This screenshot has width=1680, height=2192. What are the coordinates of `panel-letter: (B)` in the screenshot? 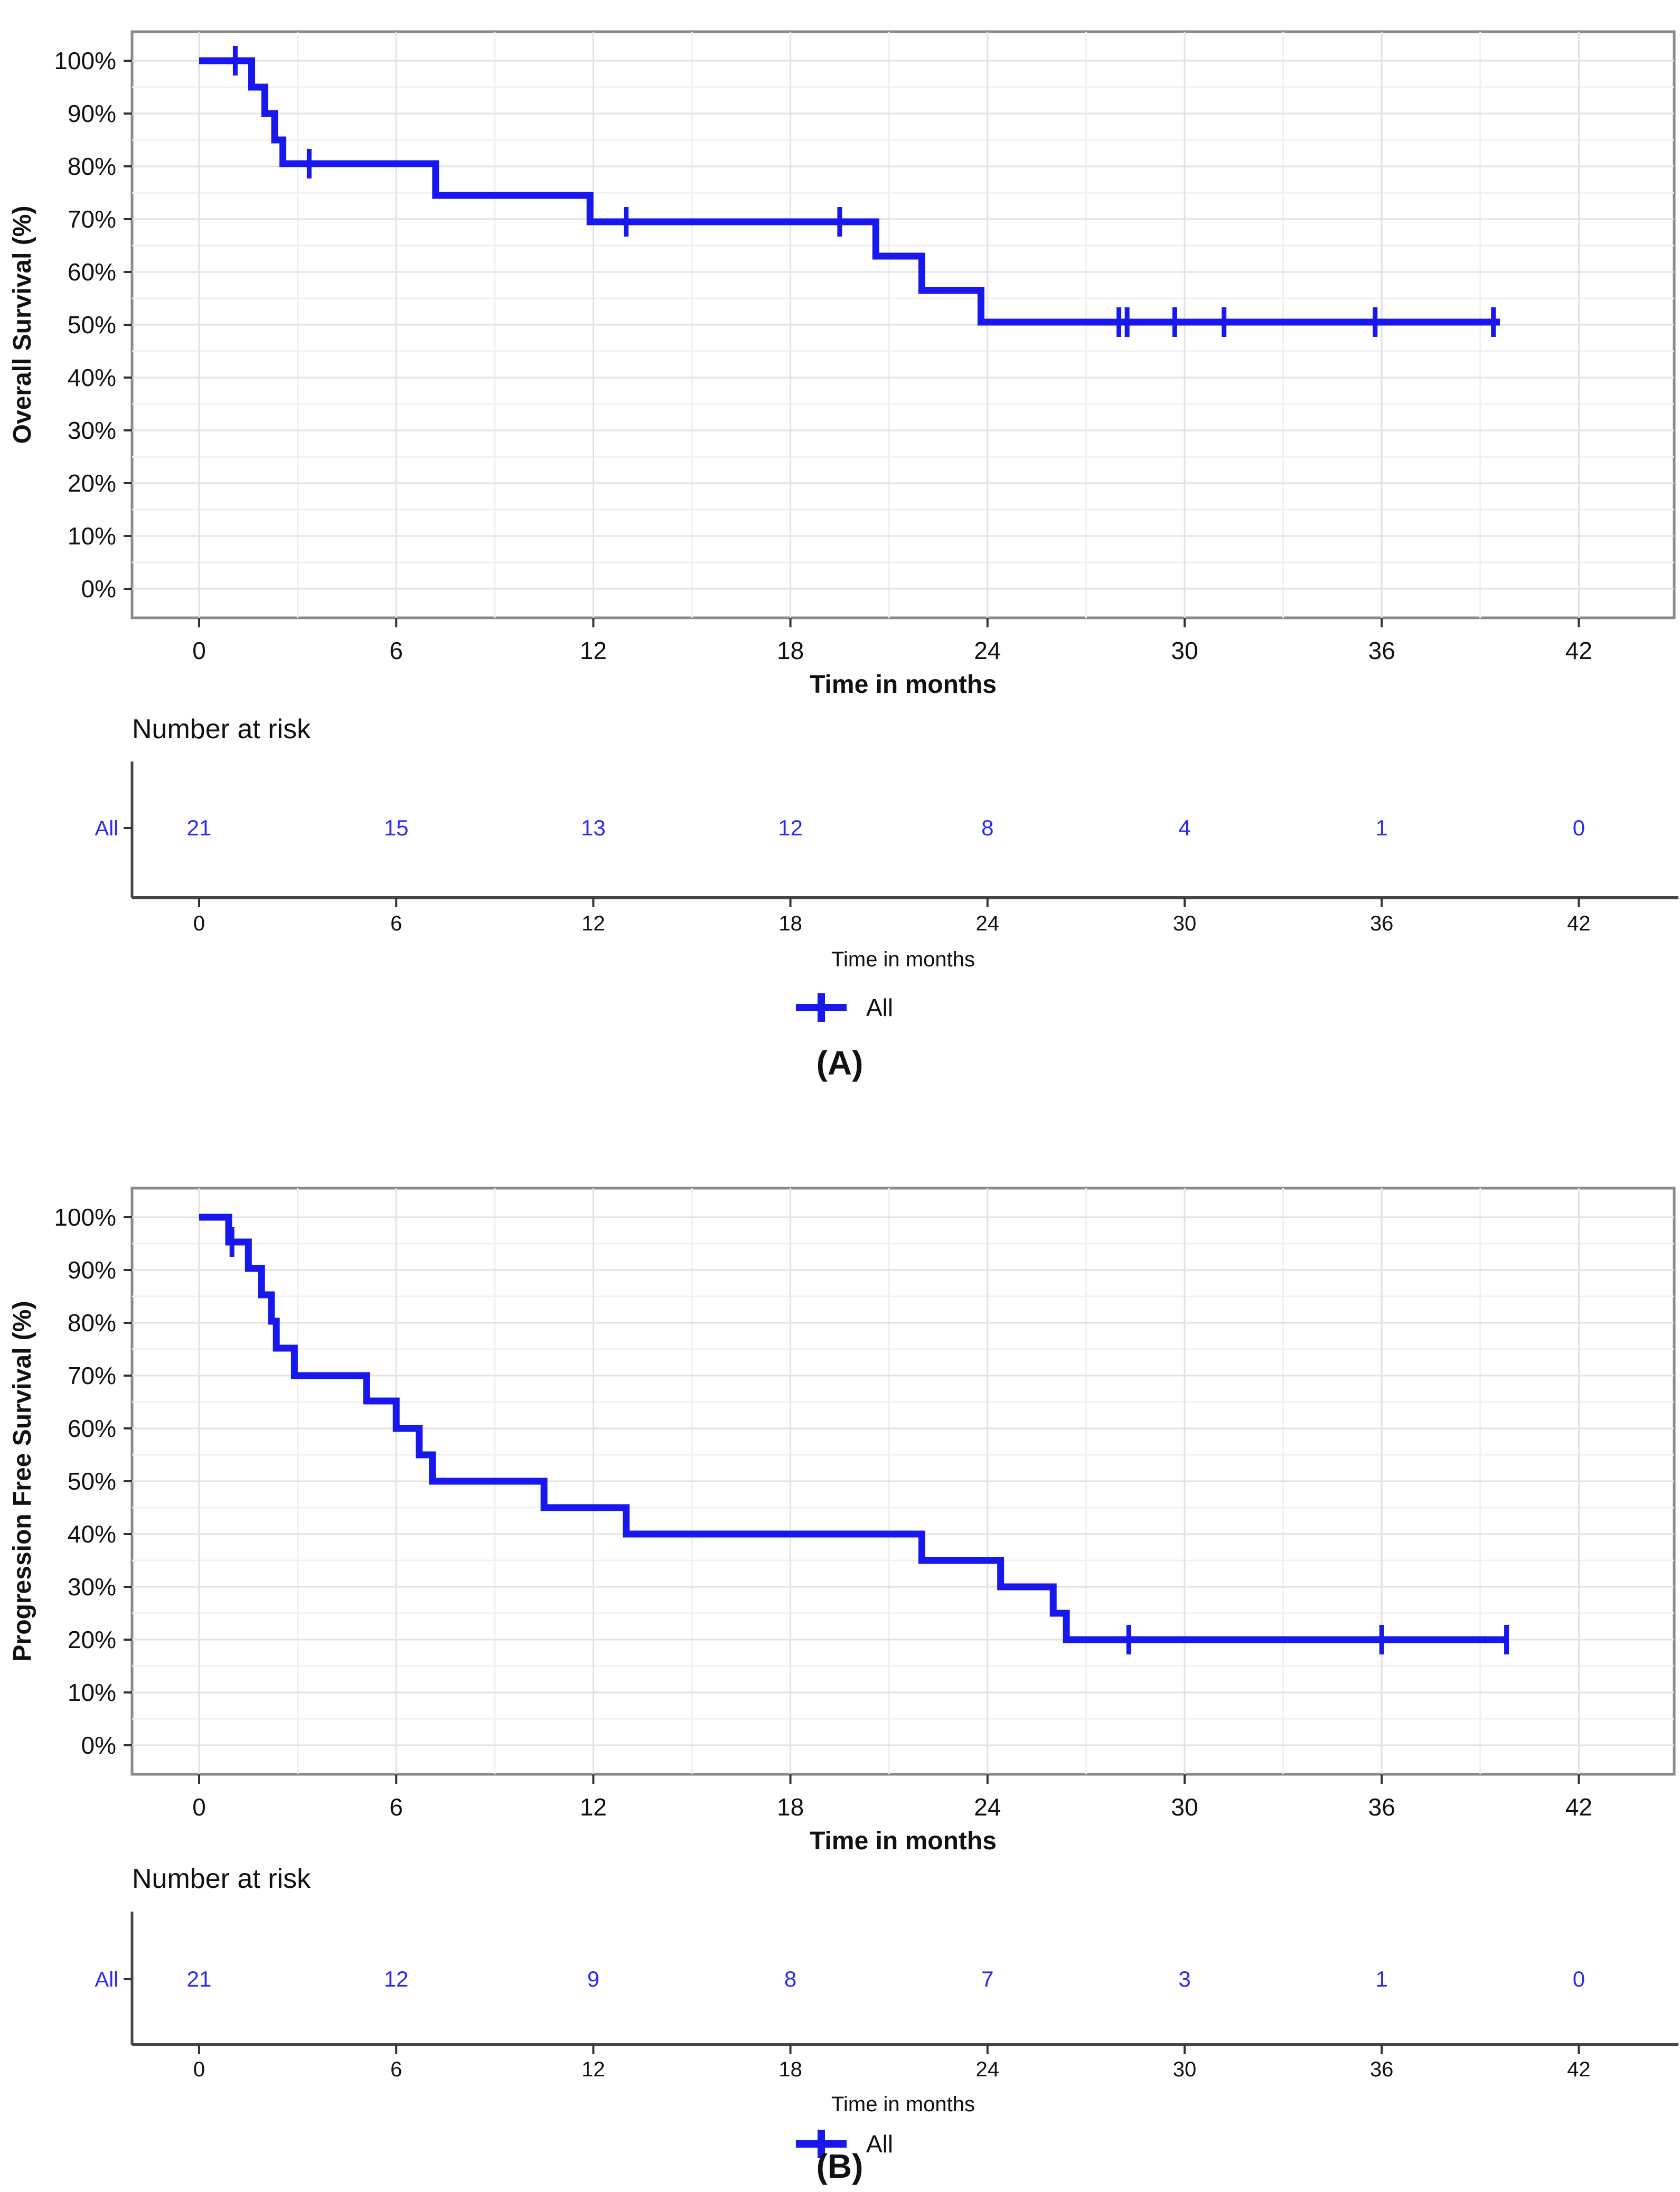 It's located at (840, 2166).